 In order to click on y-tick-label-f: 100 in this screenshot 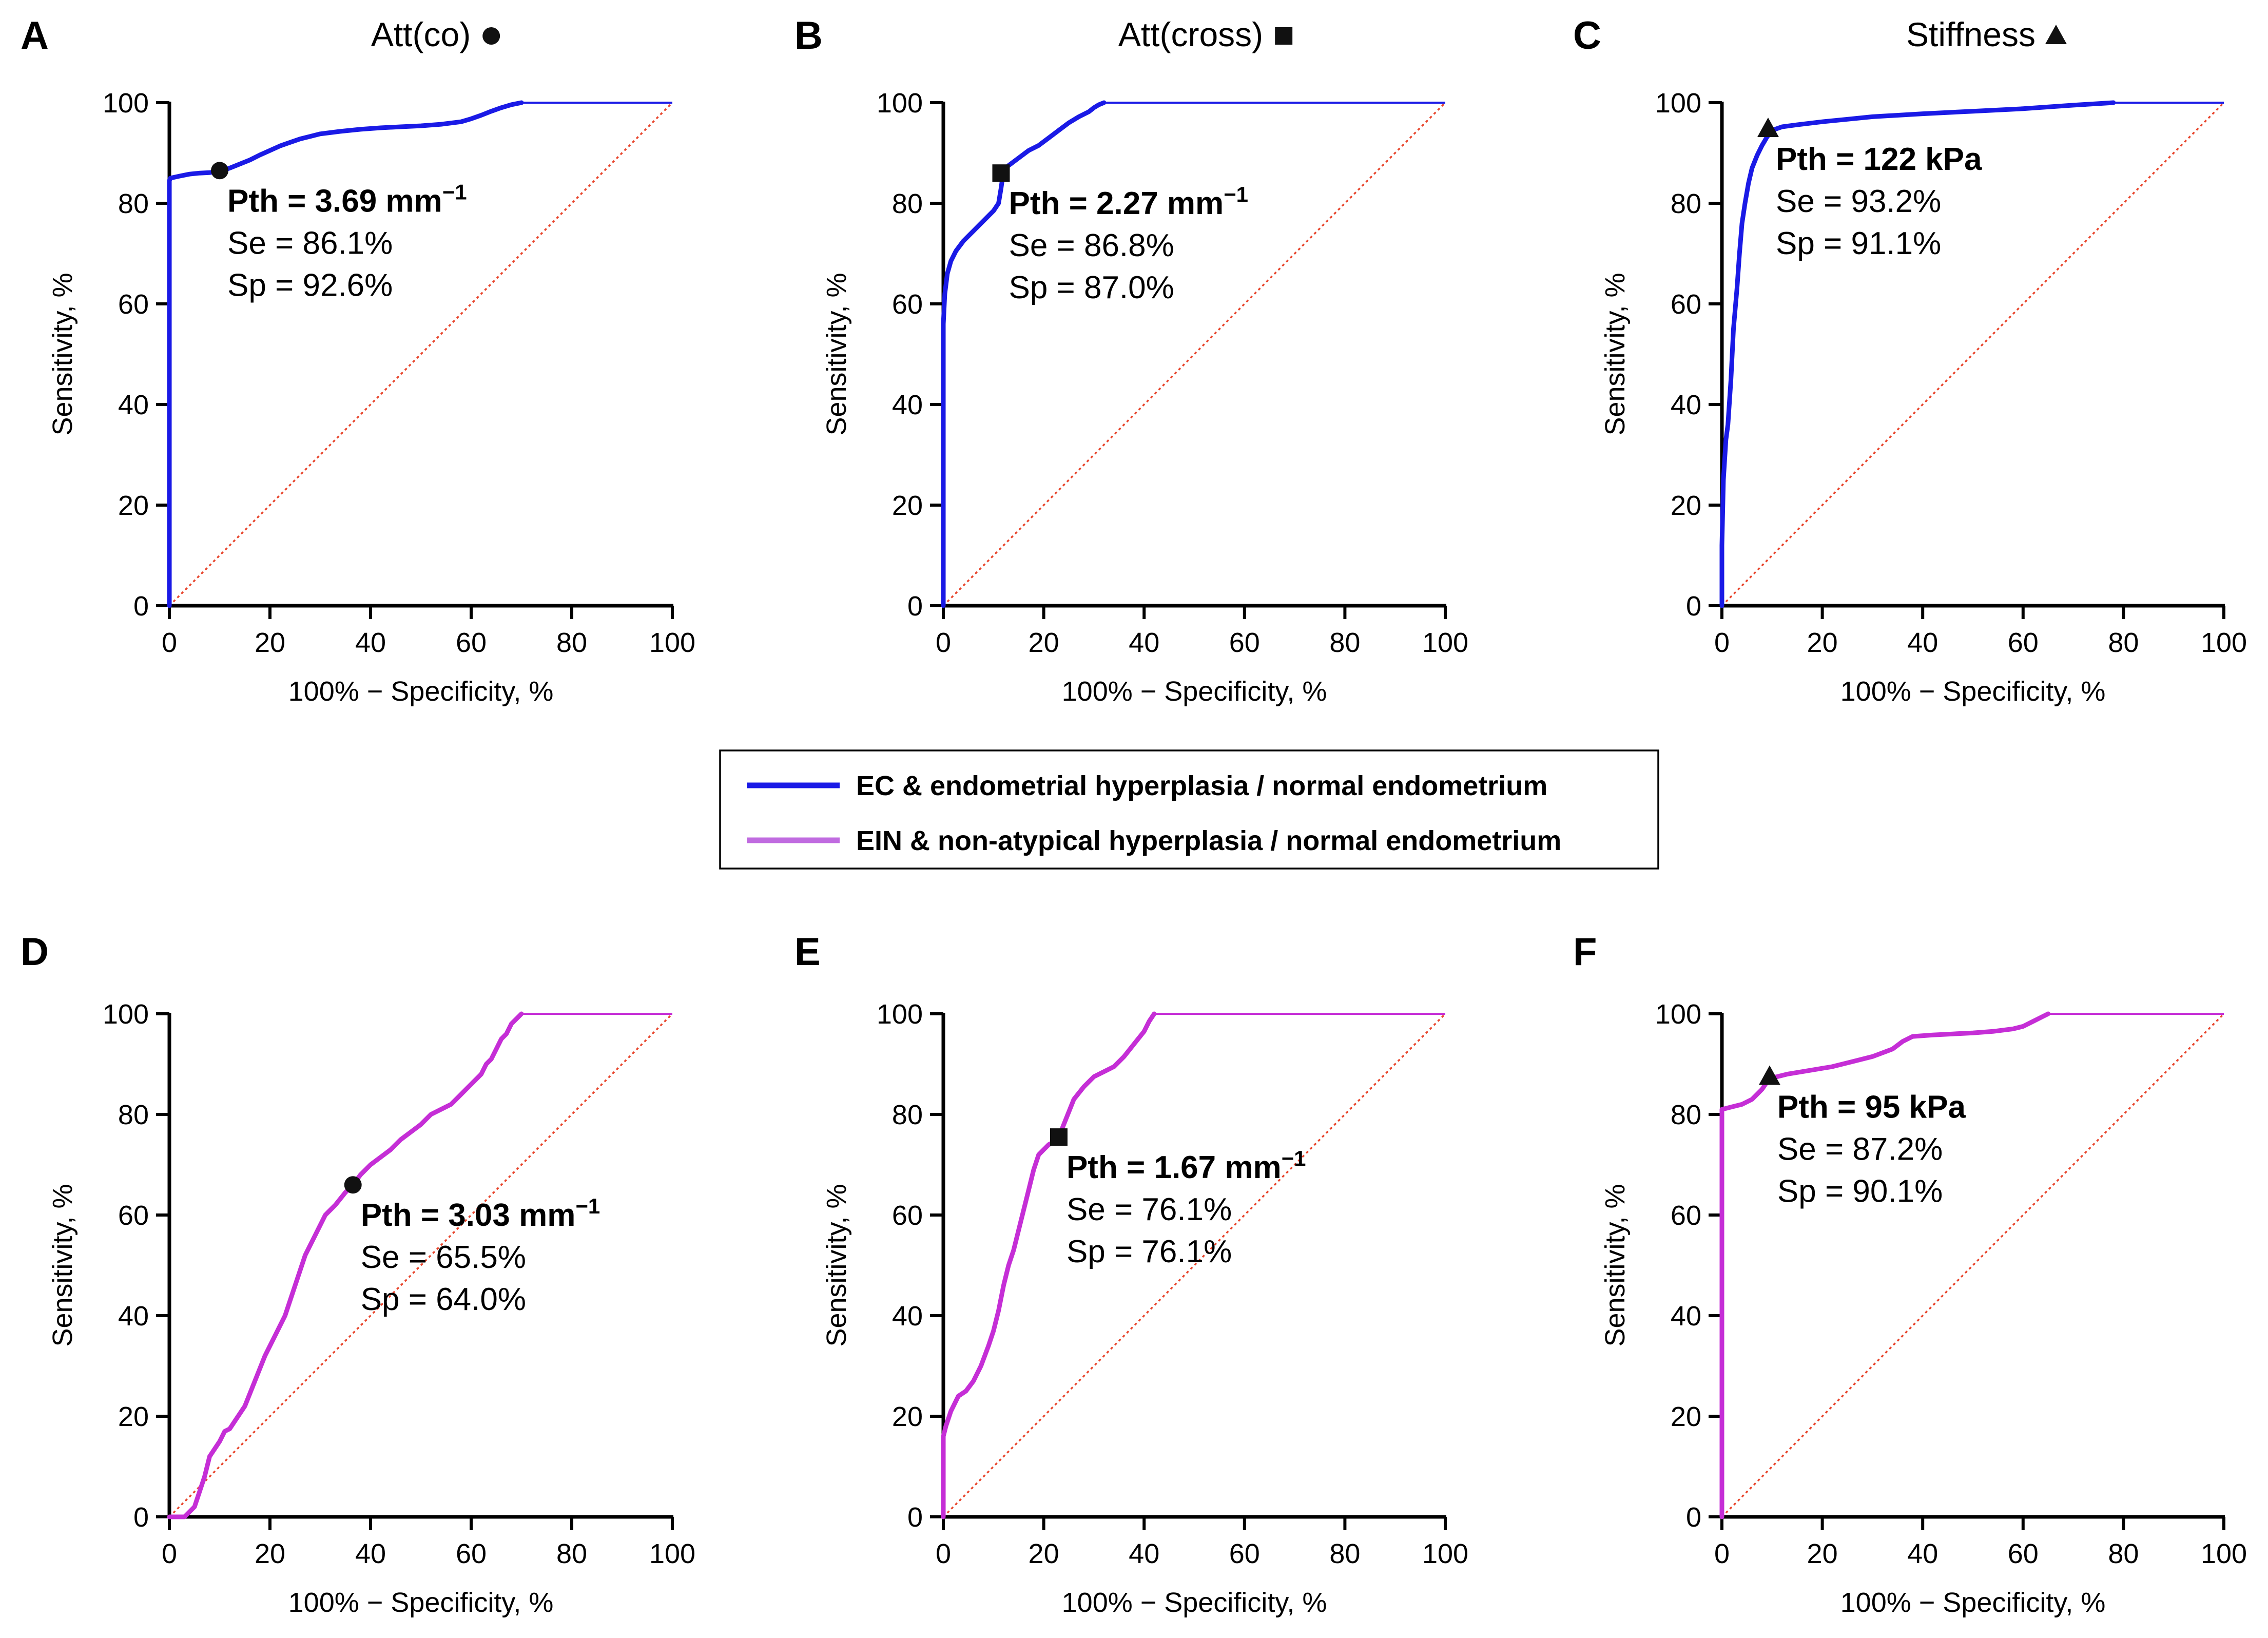, I will do `click(1678, 1015)`.